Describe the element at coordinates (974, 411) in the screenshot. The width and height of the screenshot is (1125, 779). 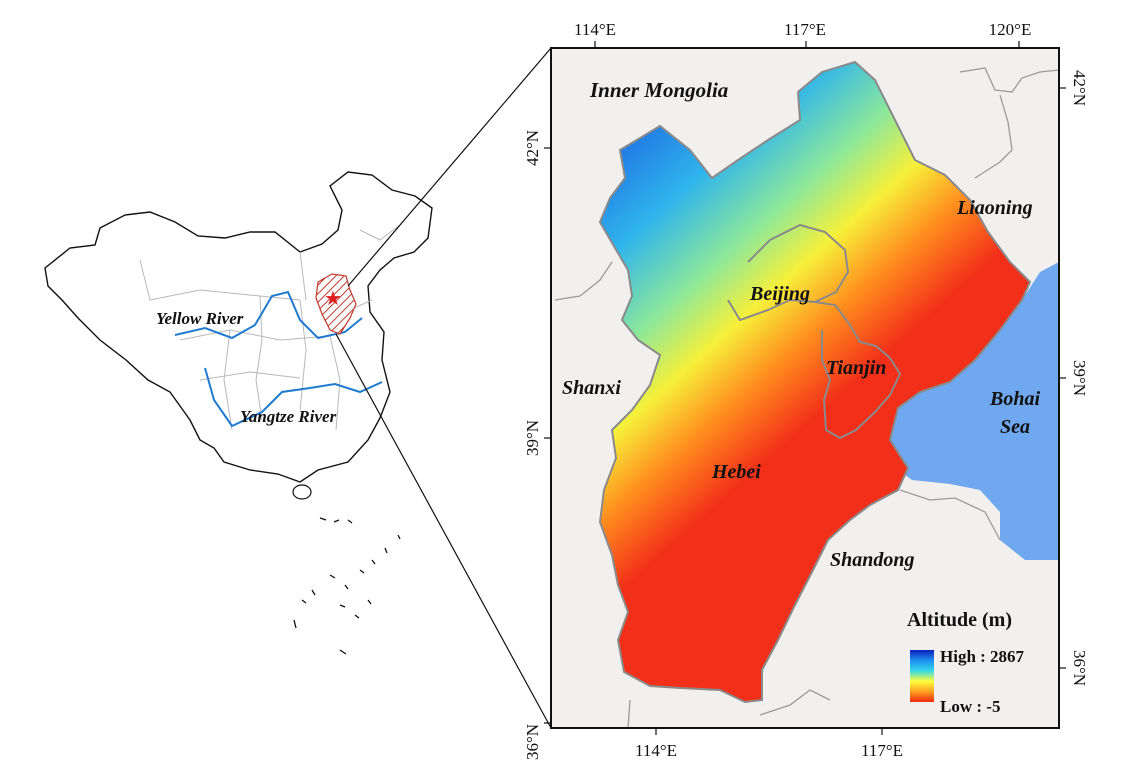
I see `bohai-sea` at that location.